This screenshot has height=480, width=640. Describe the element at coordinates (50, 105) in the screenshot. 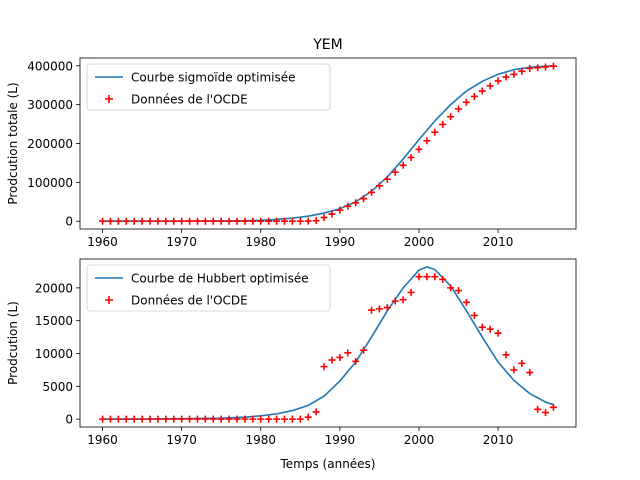

I see `y-tick-label: 300000` at that location.